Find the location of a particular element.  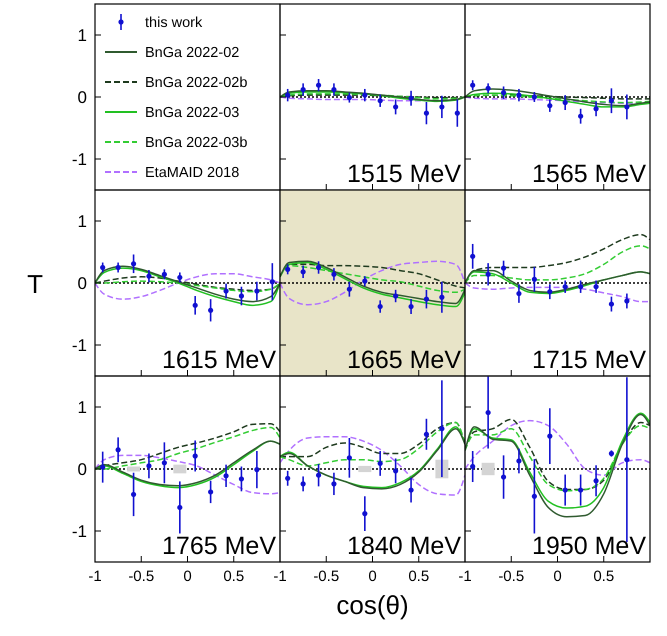

legend-label: BnGa 2022-02b is located at coordinates (196, 83).